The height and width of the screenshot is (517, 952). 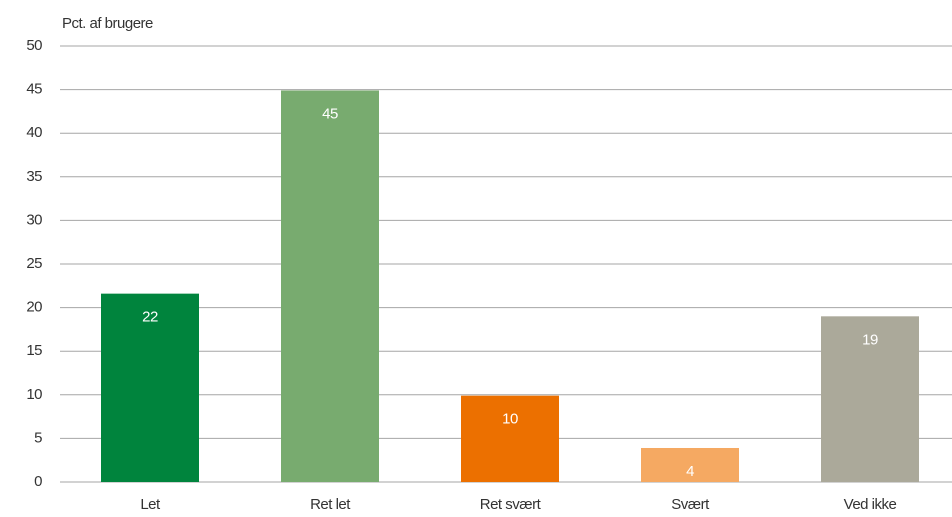 What do you see at coordinates (870, 504) in the screenshot?
I see `x-tick-label: Ved ikke` at bounding box center [870, 504].